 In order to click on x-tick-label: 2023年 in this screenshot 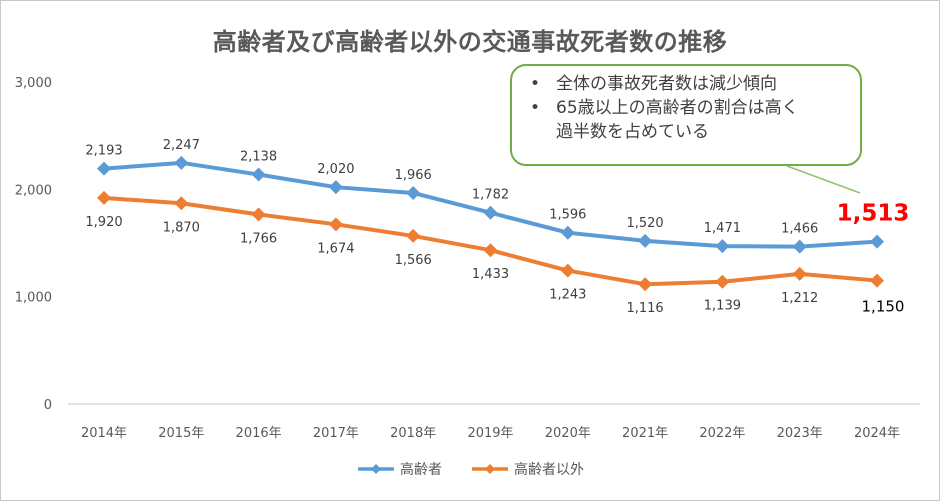, I will do `click(800, 433)`.